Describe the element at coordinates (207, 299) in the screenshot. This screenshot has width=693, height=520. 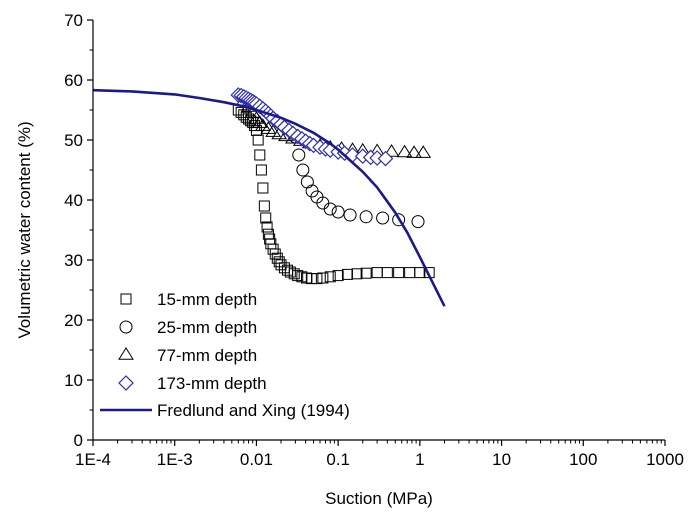
I see `legend-label: 15-mm depth` at that location.